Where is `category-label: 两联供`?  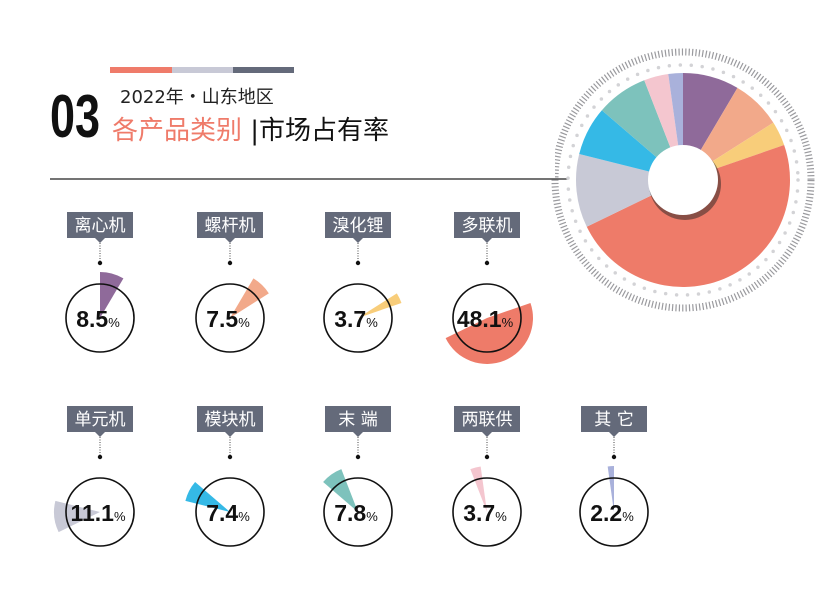 category-label: 两联供 is located at coordinates (487, 420).